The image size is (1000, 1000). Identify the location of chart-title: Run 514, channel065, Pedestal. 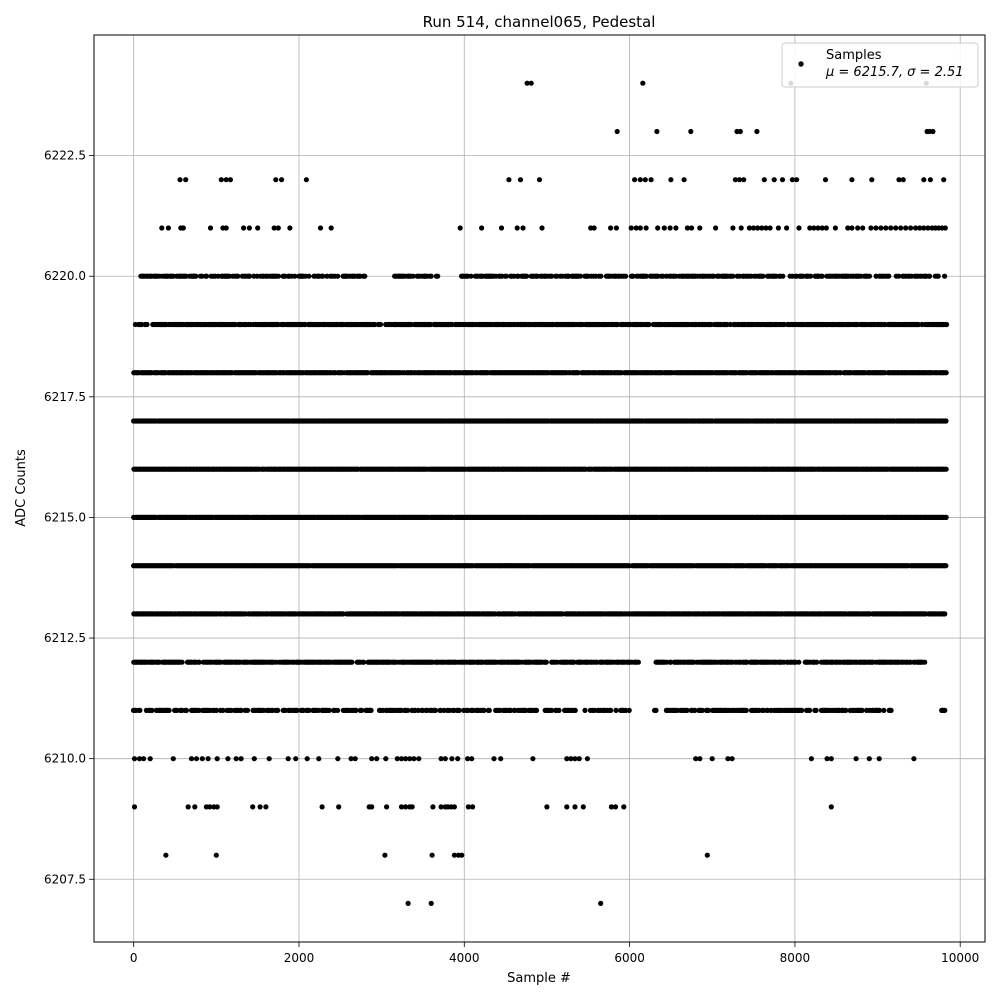
(539, 22).